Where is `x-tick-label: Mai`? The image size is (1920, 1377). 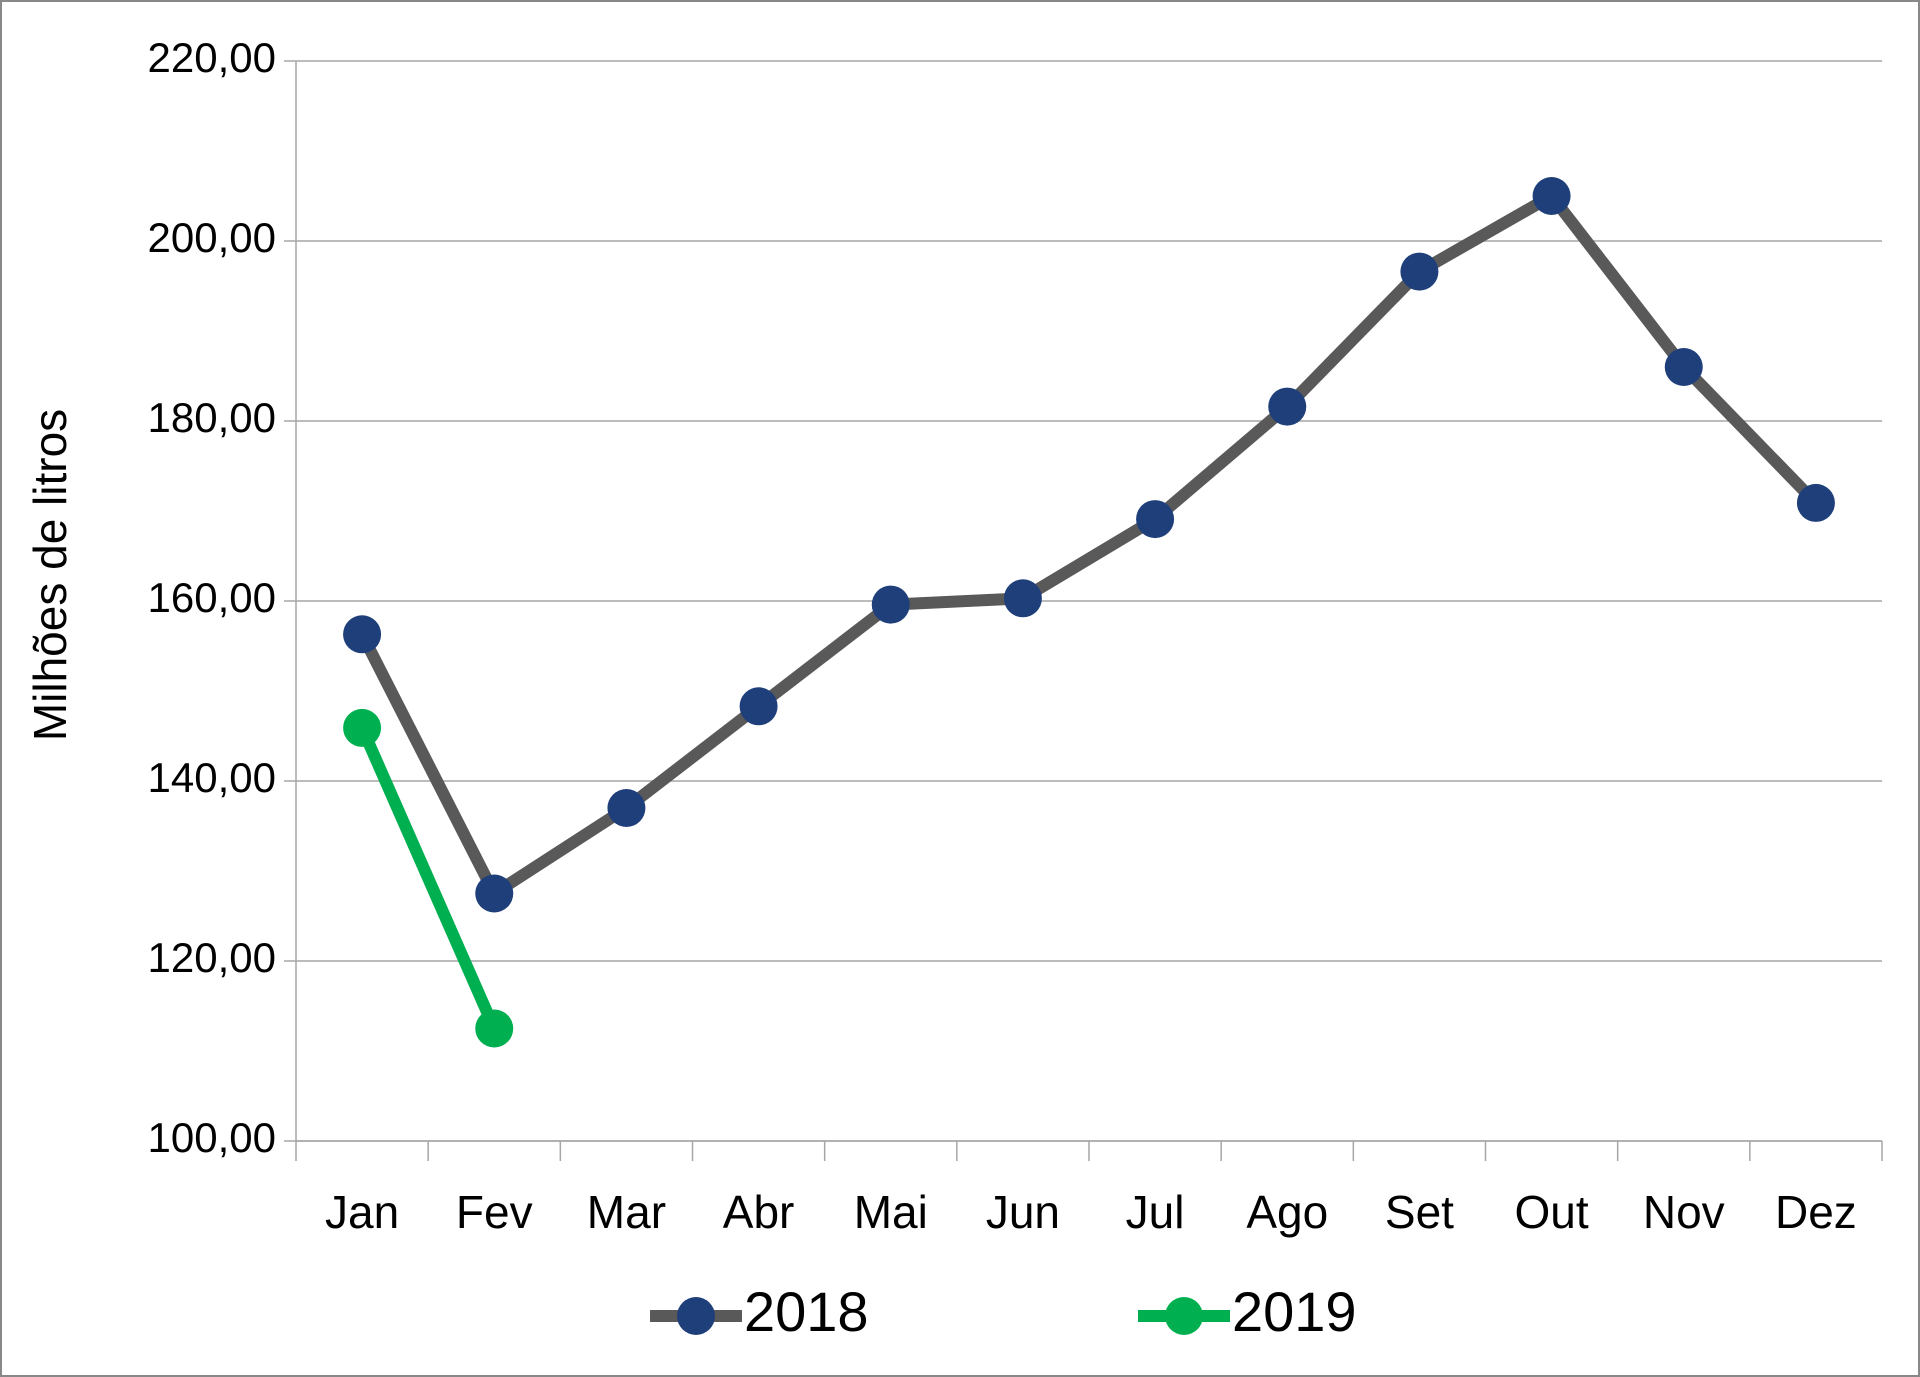 x-tick-label: Mai is located at coordinates (891, 1212).